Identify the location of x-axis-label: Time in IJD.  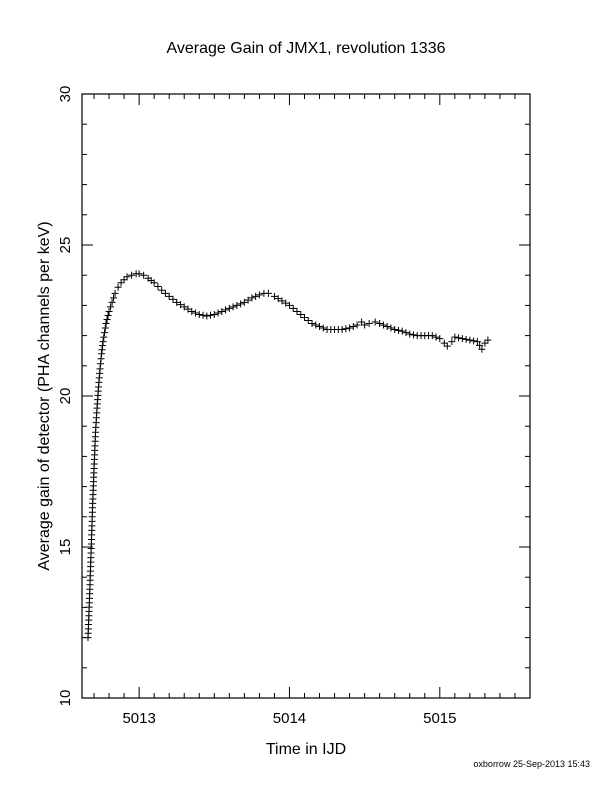
(306, 749).